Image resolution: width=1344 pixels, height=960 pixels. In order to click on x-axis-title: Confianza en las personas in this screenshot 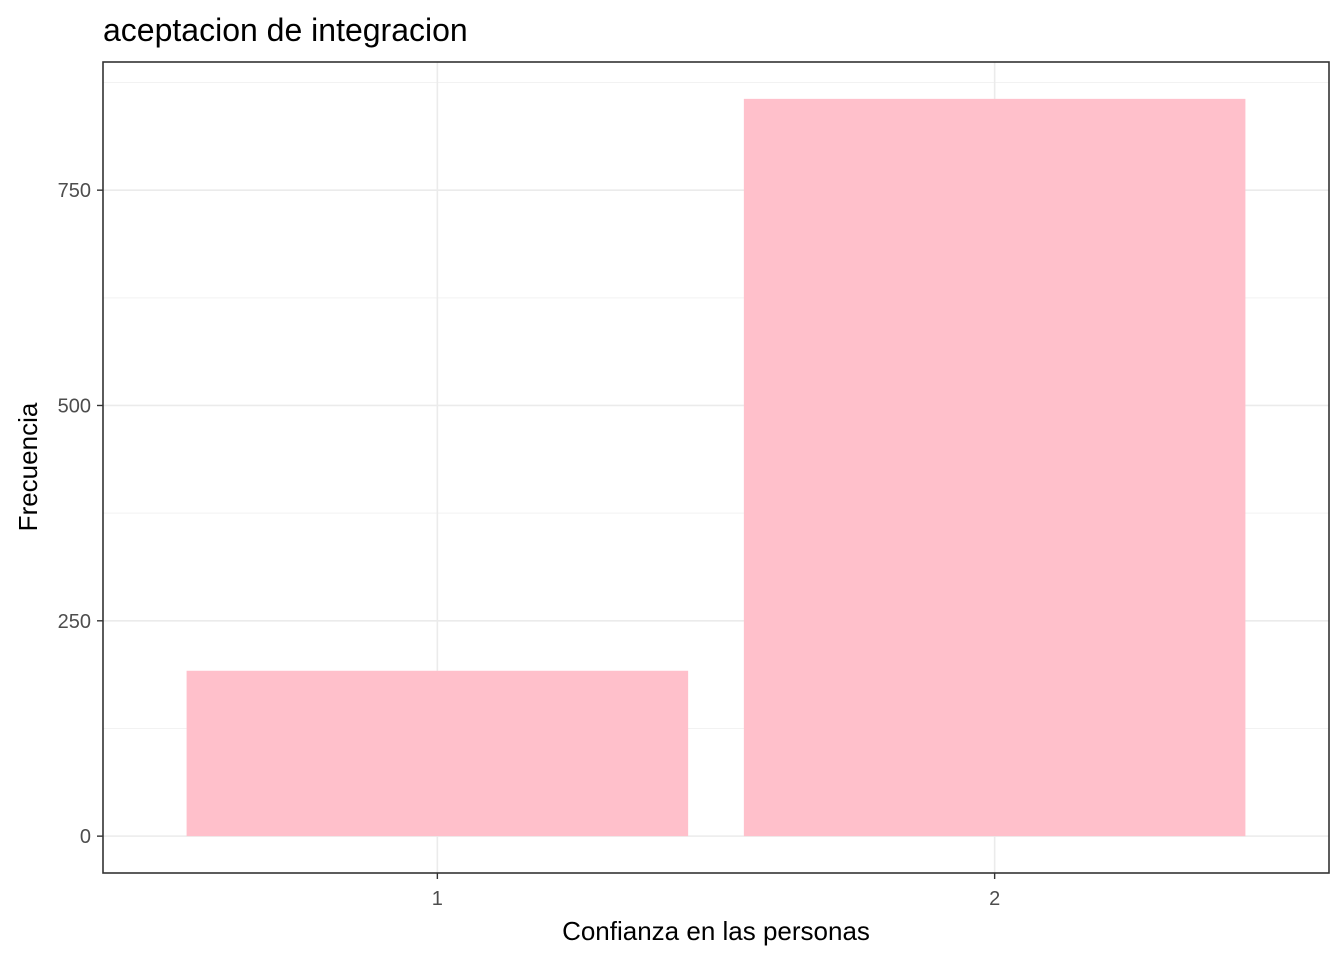, I will do `click(716, 931)`.